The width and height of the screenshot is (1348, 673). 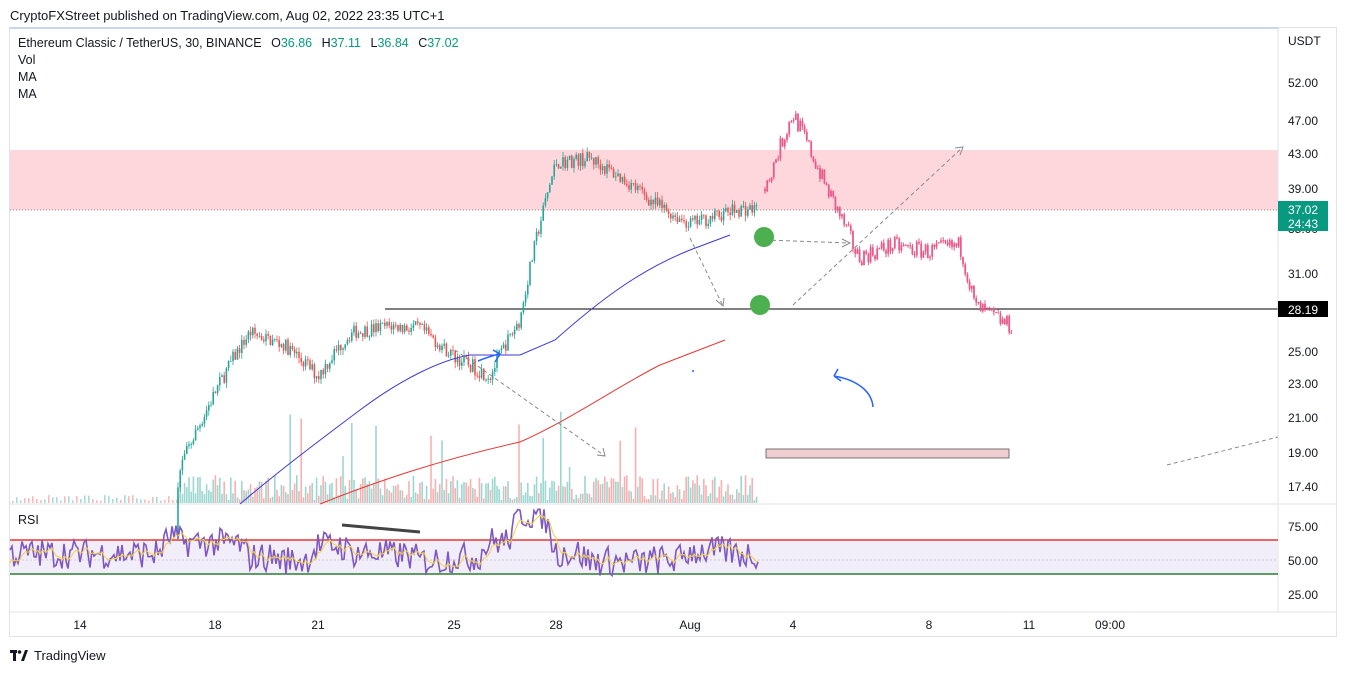 What do you see at coordinates (393, 43) in the screenshot?
I see `low-value: 36.84` at bounding box center [393, 43].